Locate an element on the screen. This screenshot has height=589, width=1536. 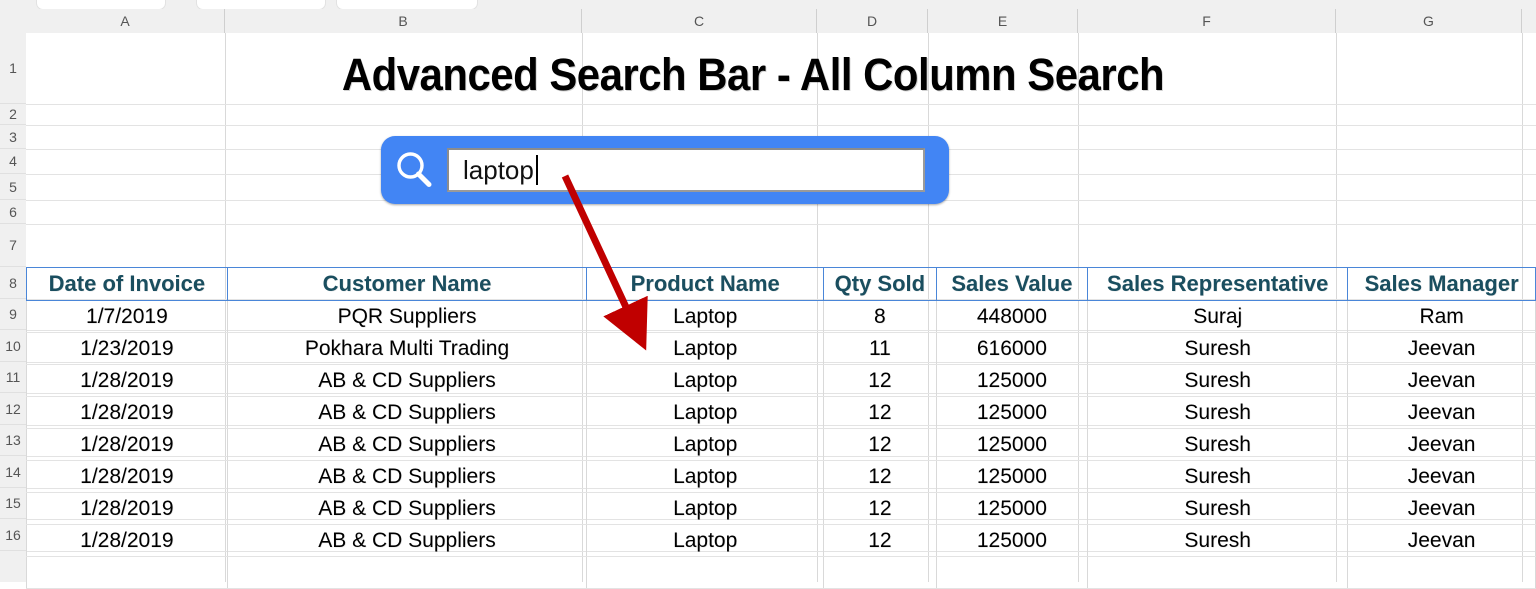
search-bar: laptop is located at coordinates (665, 170).